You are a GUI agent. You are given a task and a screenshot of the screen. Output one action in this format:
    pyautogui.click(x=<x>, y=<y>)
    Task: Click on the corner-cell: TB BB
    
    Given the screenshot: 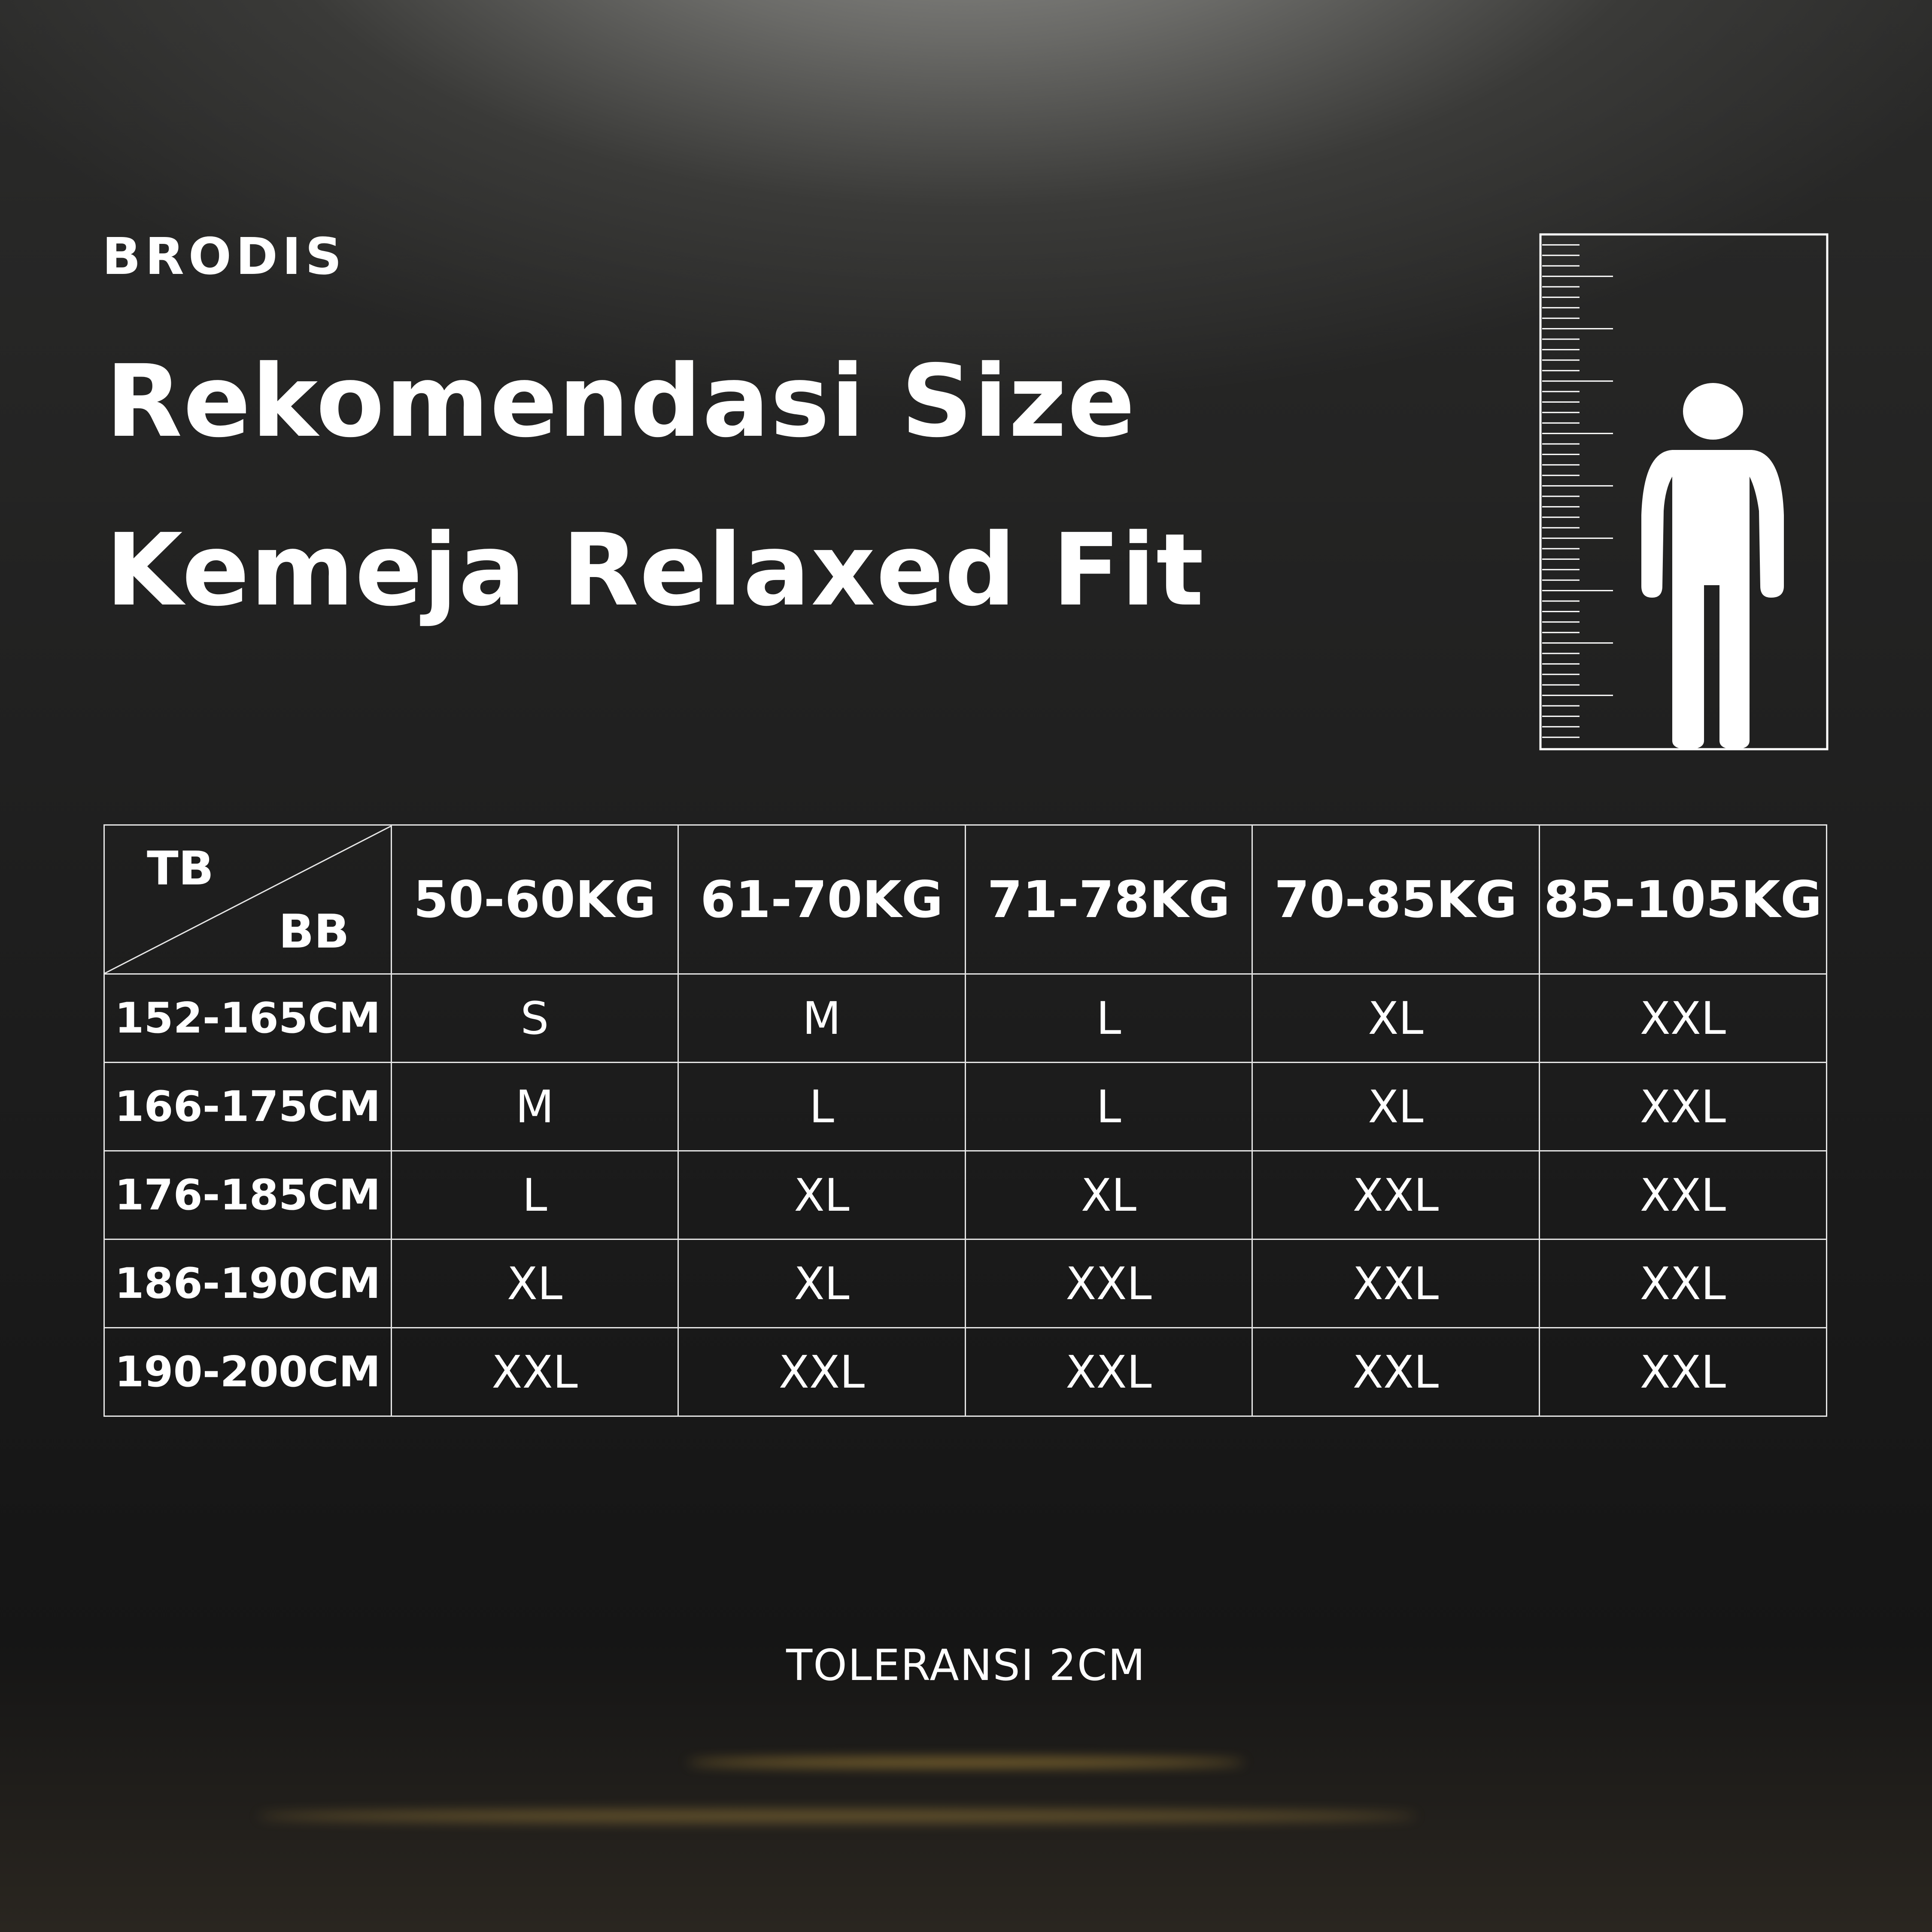 What is the action you would take?
    pyautogui.click(x=248, y=900)
    